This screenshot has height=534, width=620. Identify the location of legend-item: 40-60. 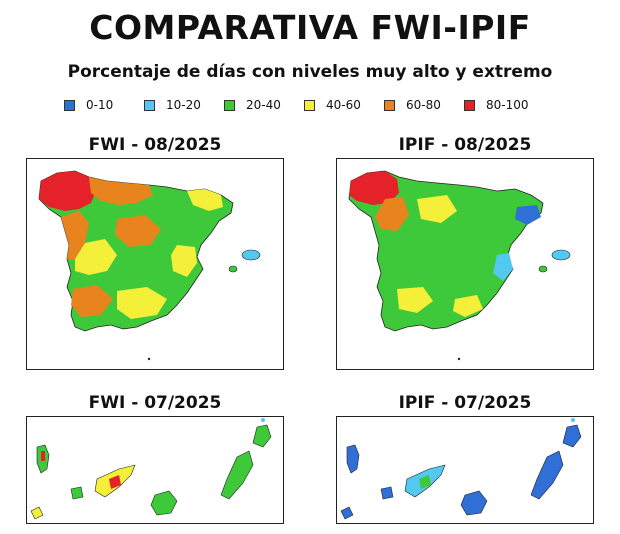
(344, 105).